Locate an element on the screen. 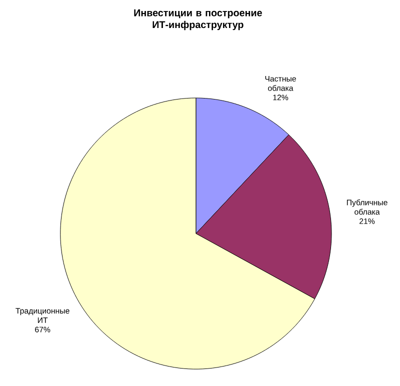  chart-title: Инвестиции в построение ИТ-инфраструктур is located at coordinates (198, 19).